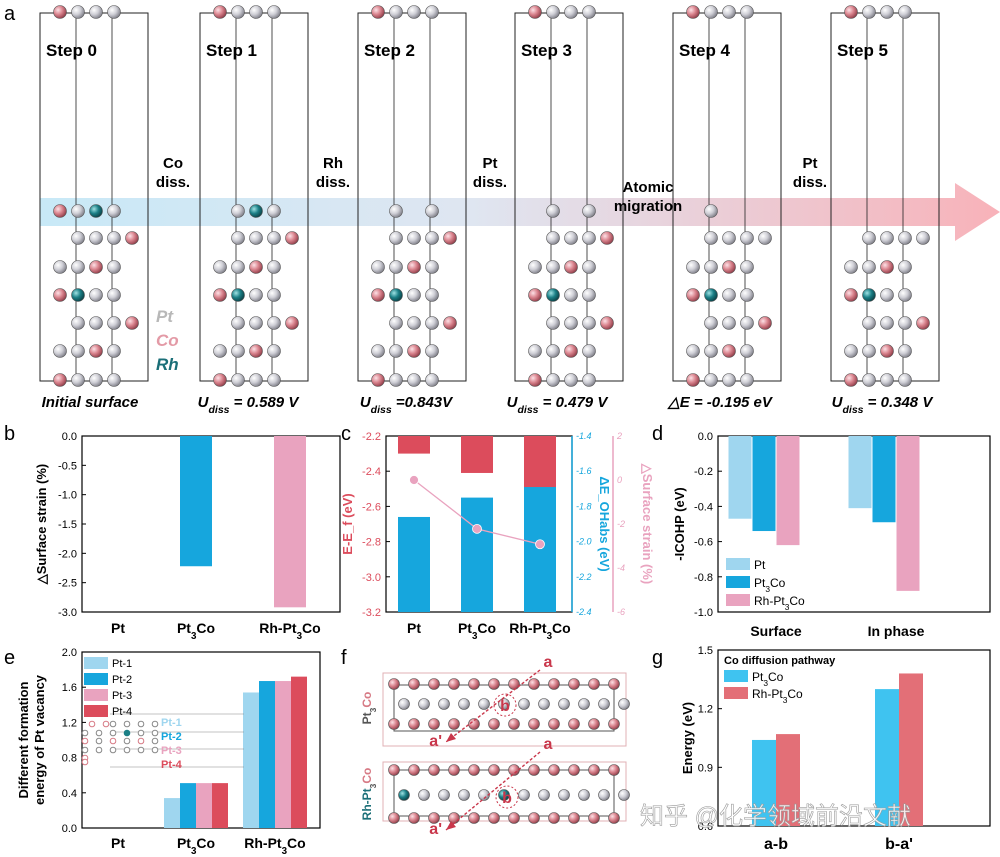 Image resolution: width=1000 pixels, height=857 pixels. I want to click on bar-Pt, so click(740, 477).